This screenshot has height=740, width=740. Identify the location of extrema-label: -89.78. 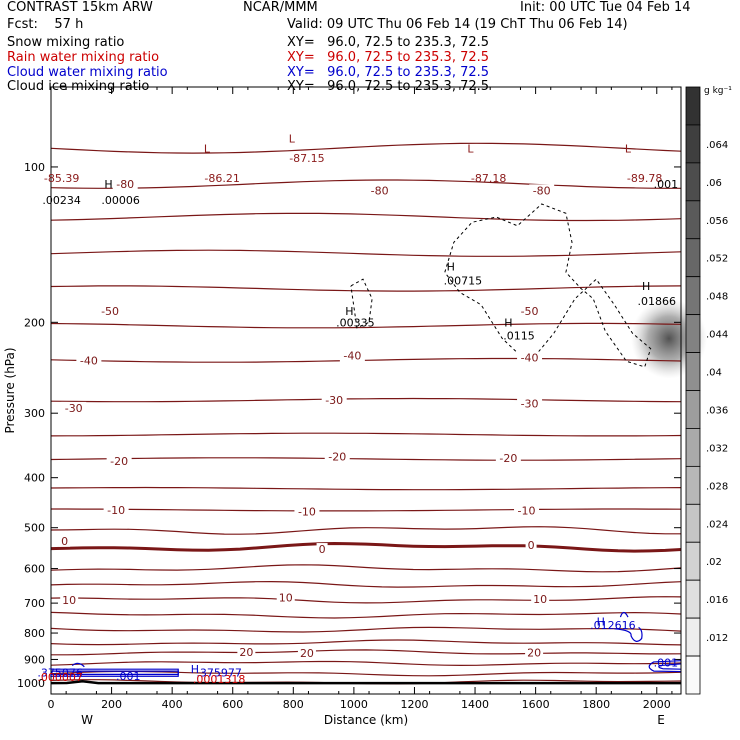
(644, 178).